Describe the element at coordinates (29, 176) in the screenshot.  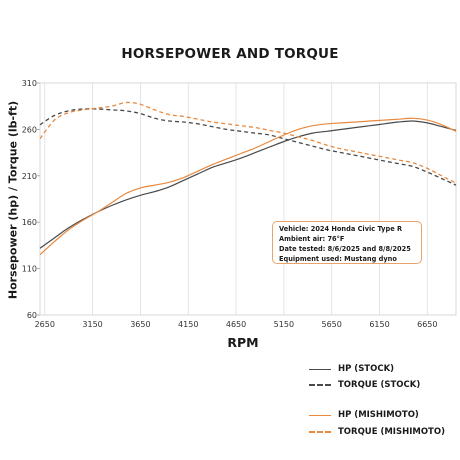
I see `y-tick-label: 210` at that location.